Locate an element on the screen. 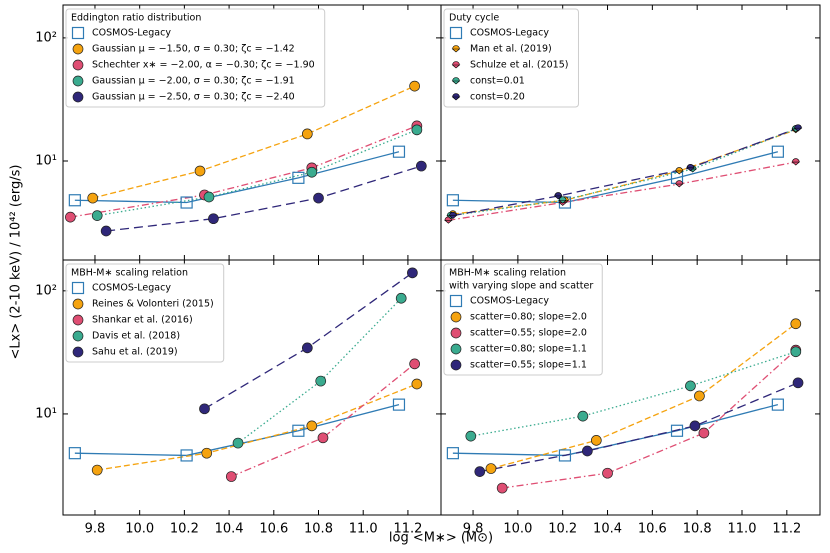 This screenshot has height=553, width=830. legend-label: scatter=0.80; slope=1.1 is located at coordinates (528, 349).